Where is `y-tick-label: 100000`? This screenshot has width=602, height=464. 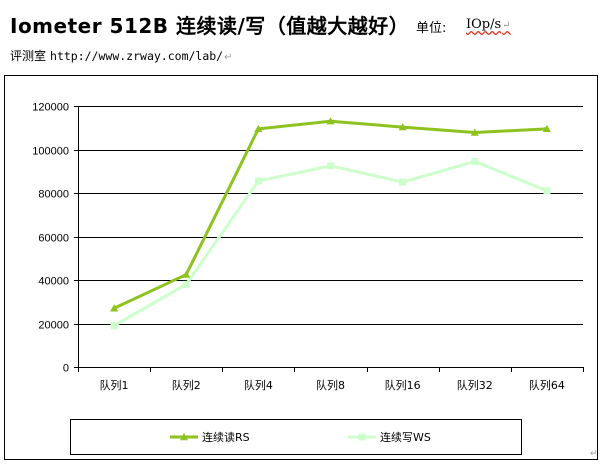 y-tick-label: 100000 is located at coordinates (50, 152).